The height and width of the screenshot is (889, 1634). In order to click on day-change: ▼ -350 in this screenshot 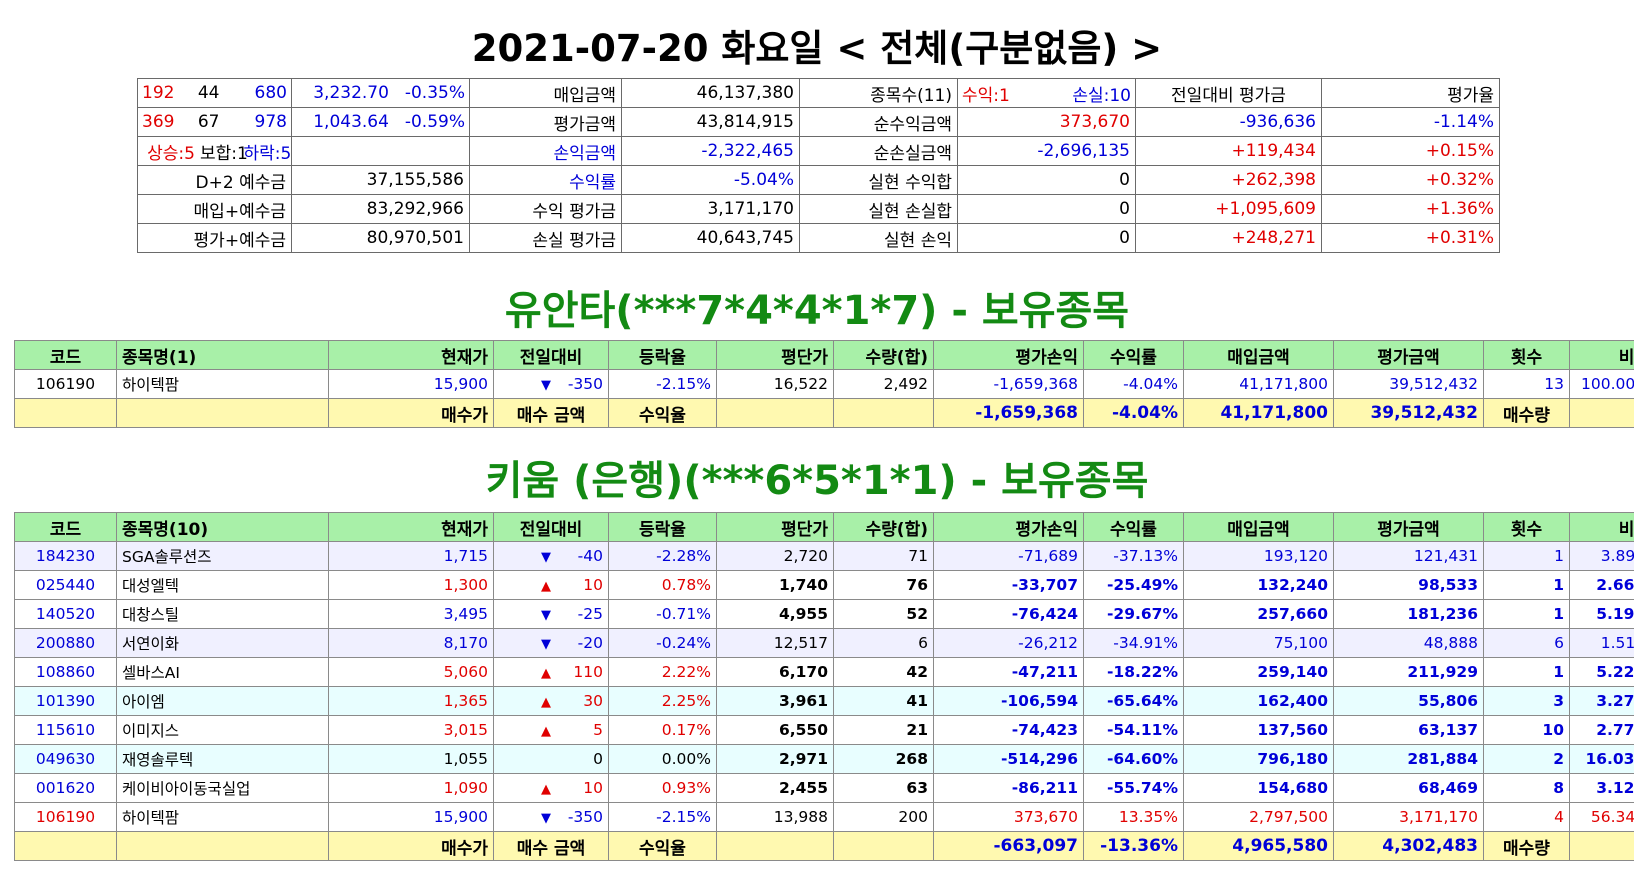, I will do `click(551, 817)`.